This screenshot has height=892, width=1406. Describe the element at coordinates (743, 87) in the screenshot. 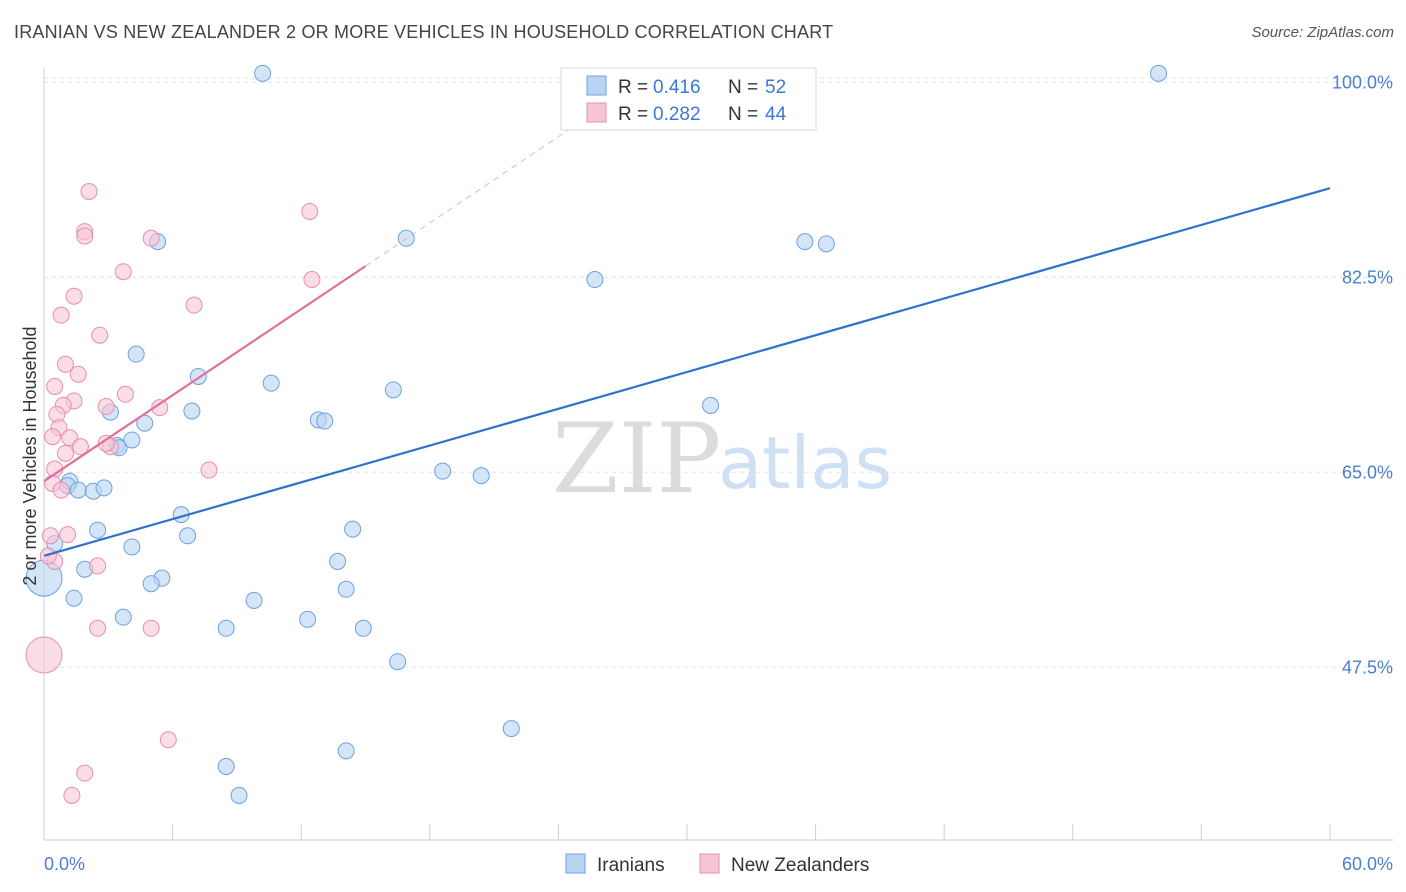

I see `legend-n-label-iranians: N =` at that location.